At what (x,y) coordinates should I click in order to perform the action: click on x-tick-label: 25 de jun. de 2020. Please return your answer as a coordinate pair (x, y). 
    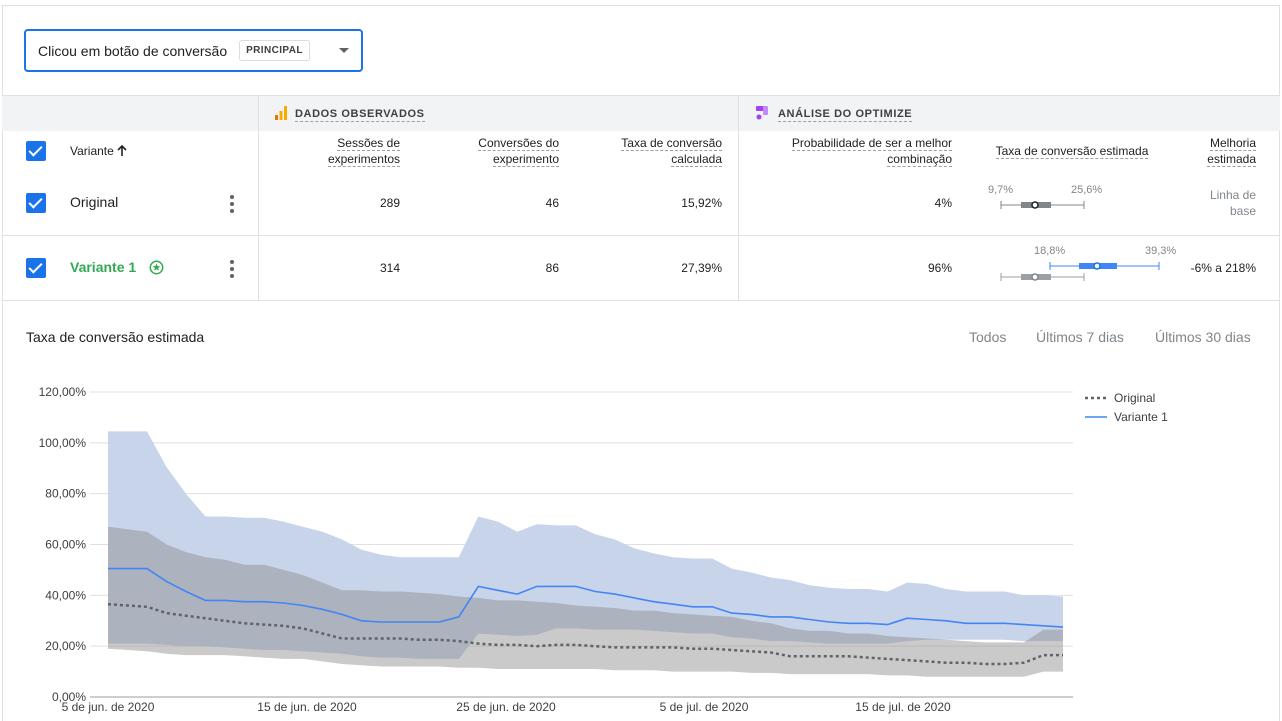
    Looking at the image, I should click on (506, 707).